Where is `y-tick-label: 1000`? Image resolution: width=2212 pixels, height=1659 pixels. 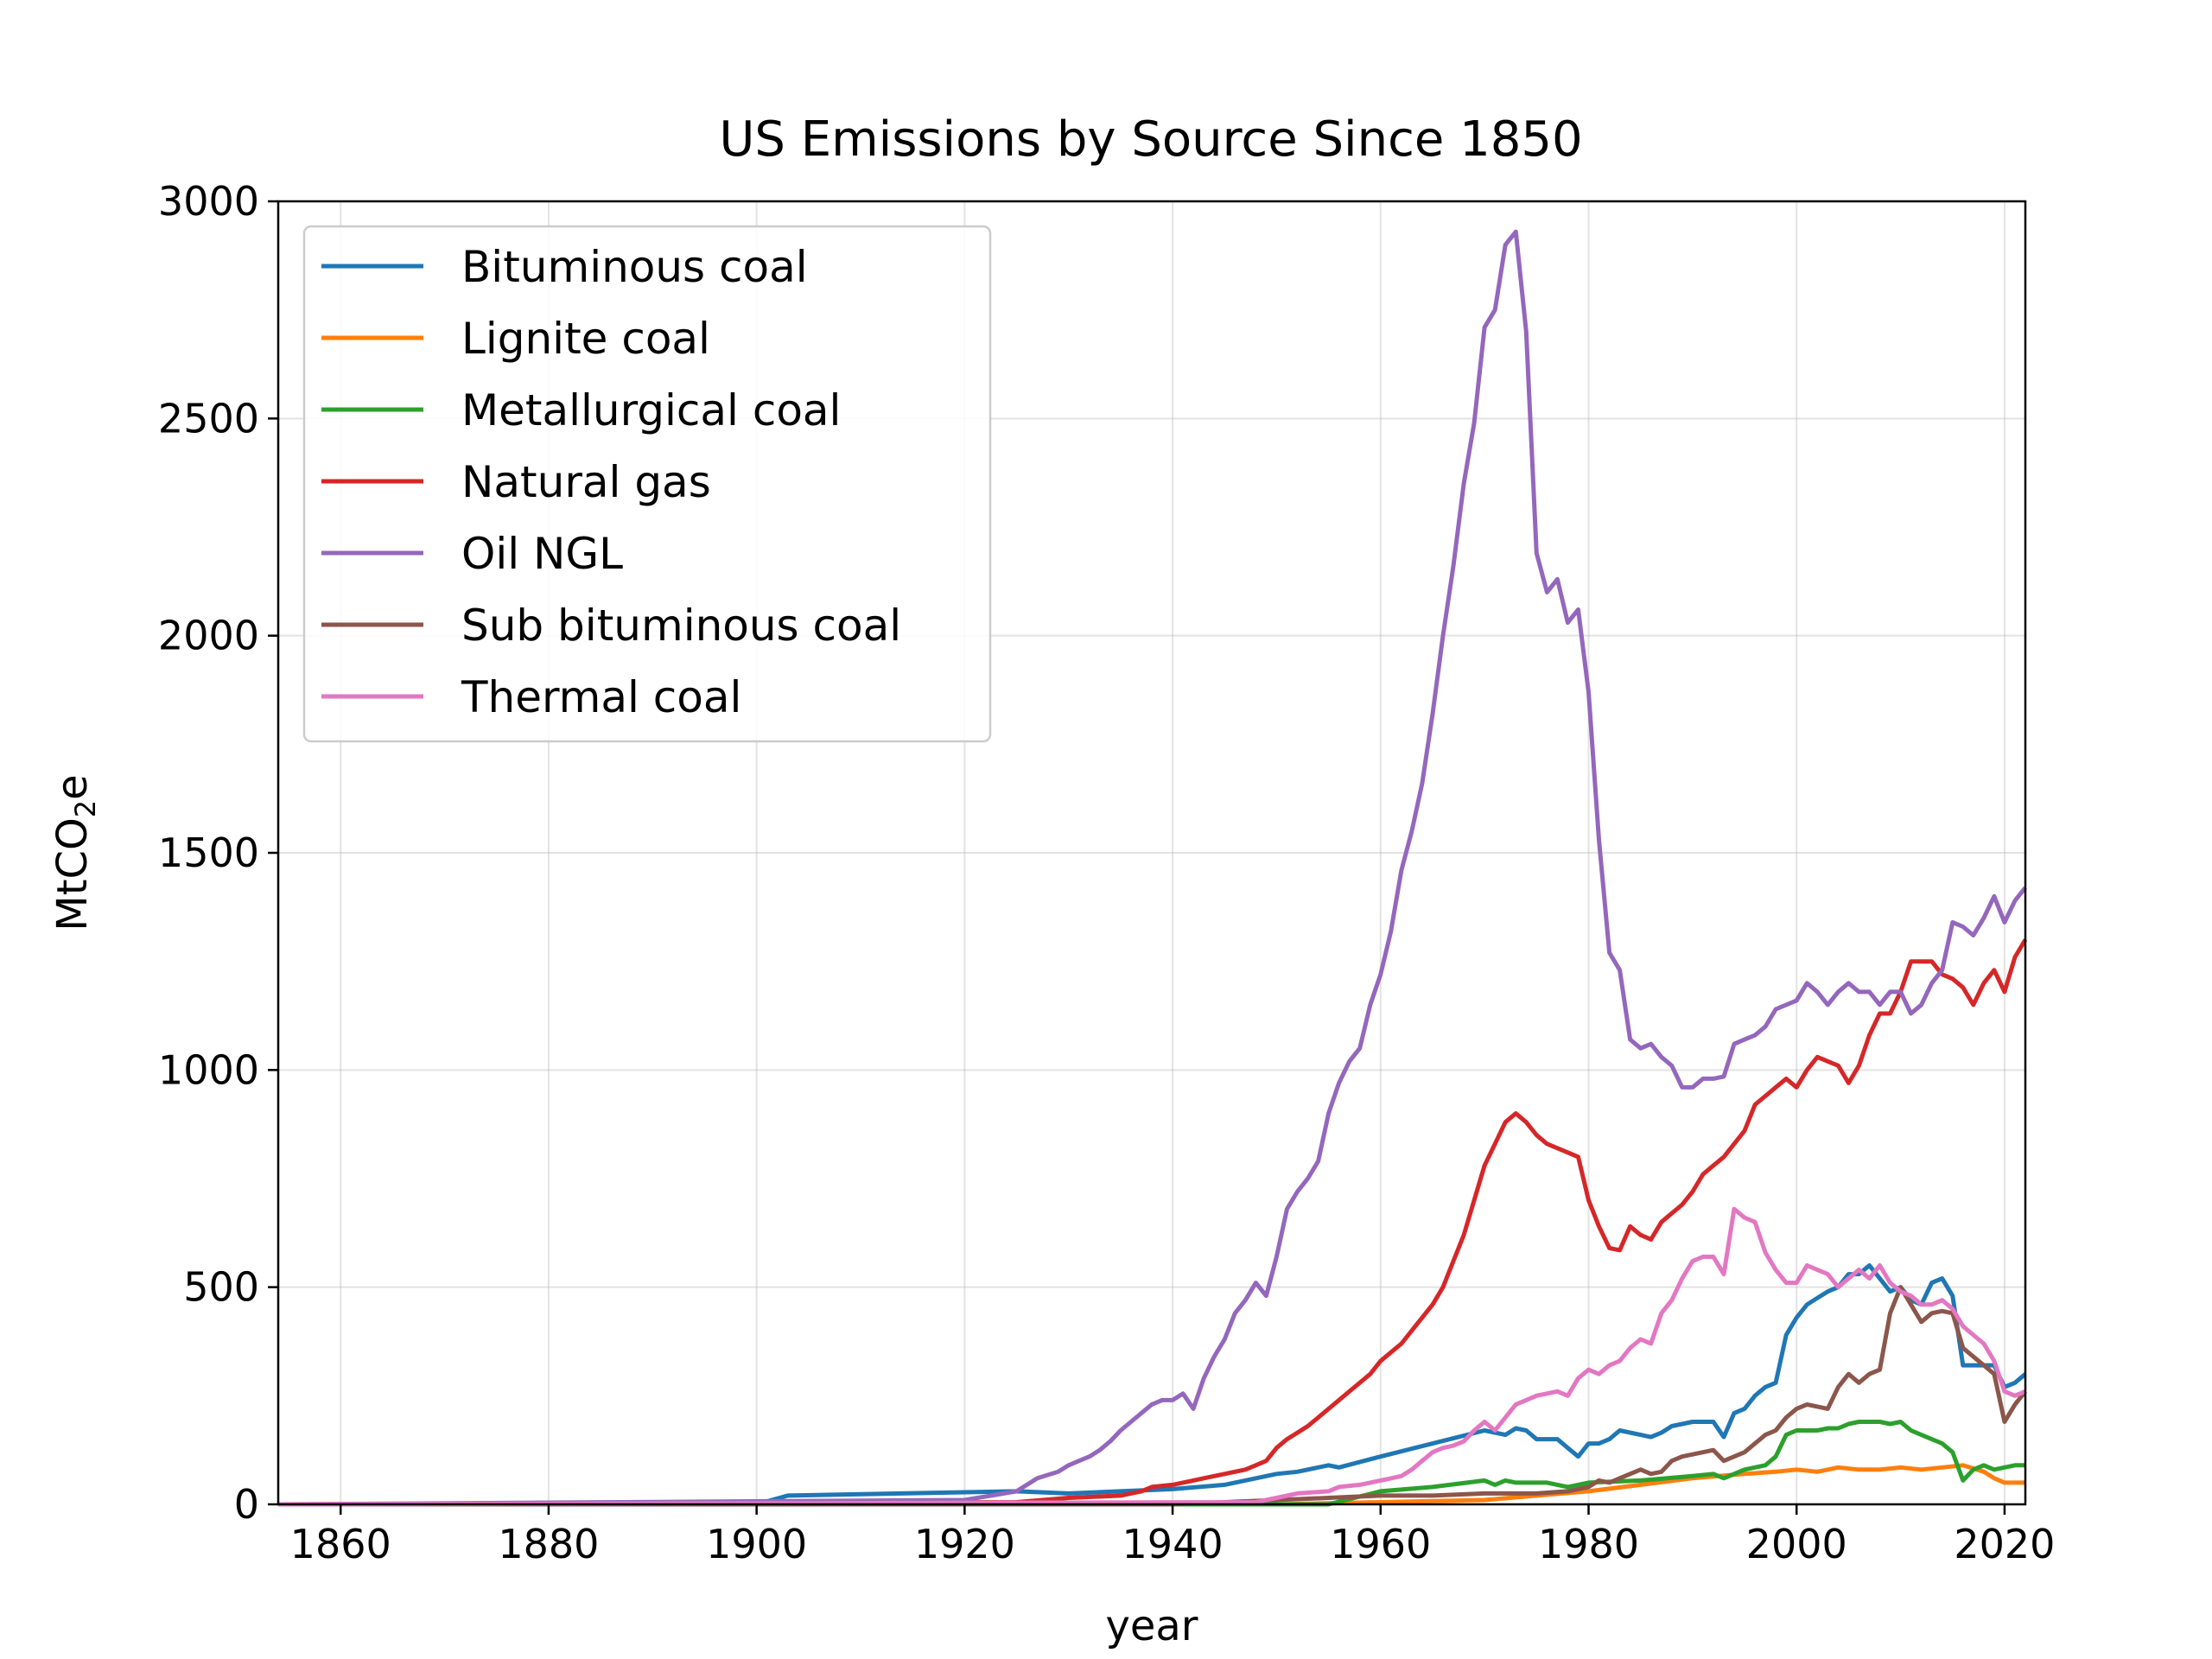
y-tick-label: 1000 is located at coordinates (208, 1069).